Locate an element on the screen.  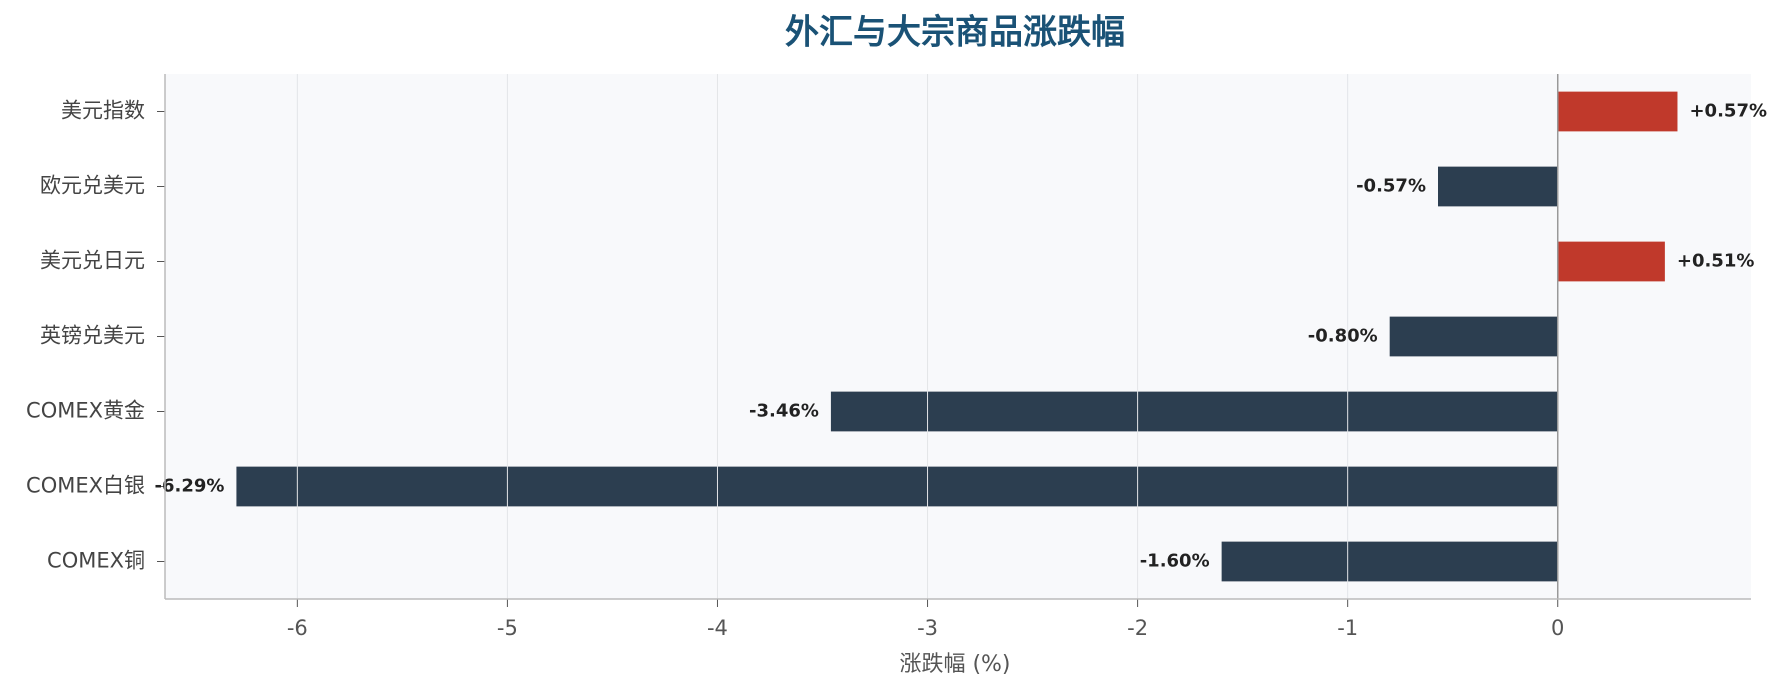
x-axis-label: 涨跌幅 (%) is located at coordinates (954, 664).